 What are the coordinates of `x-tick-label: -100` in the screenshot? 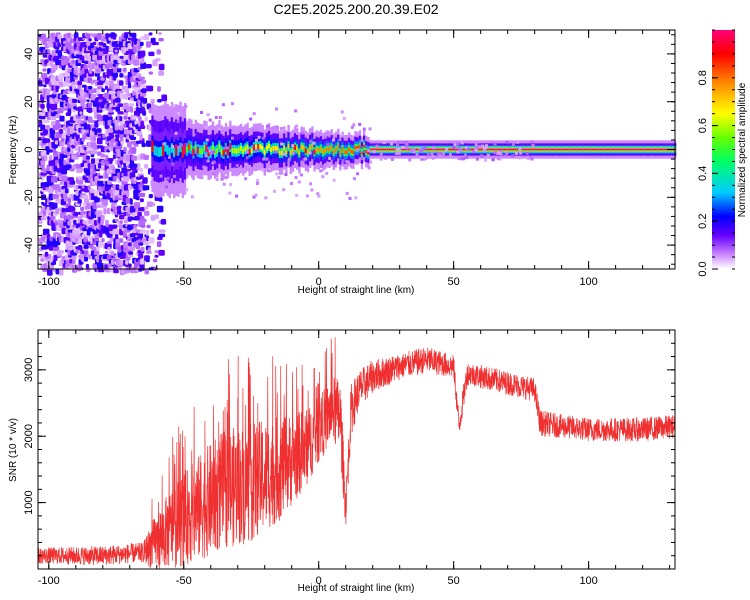 It's located at (49, 581).